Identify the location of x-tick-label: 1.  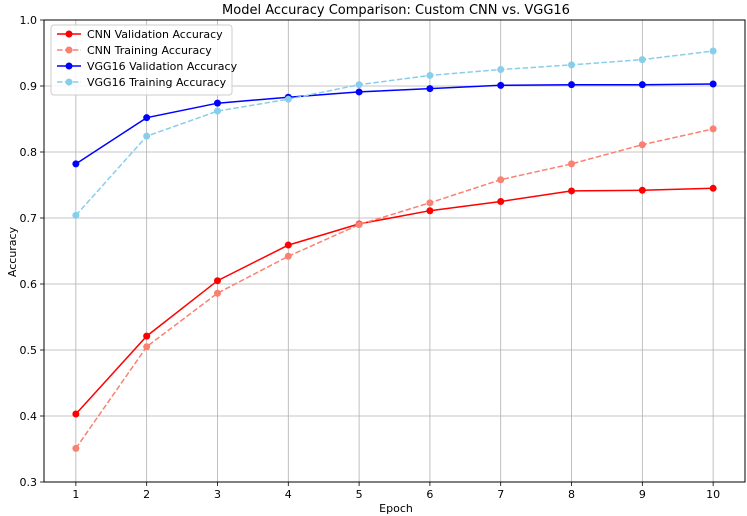
(75, 494).